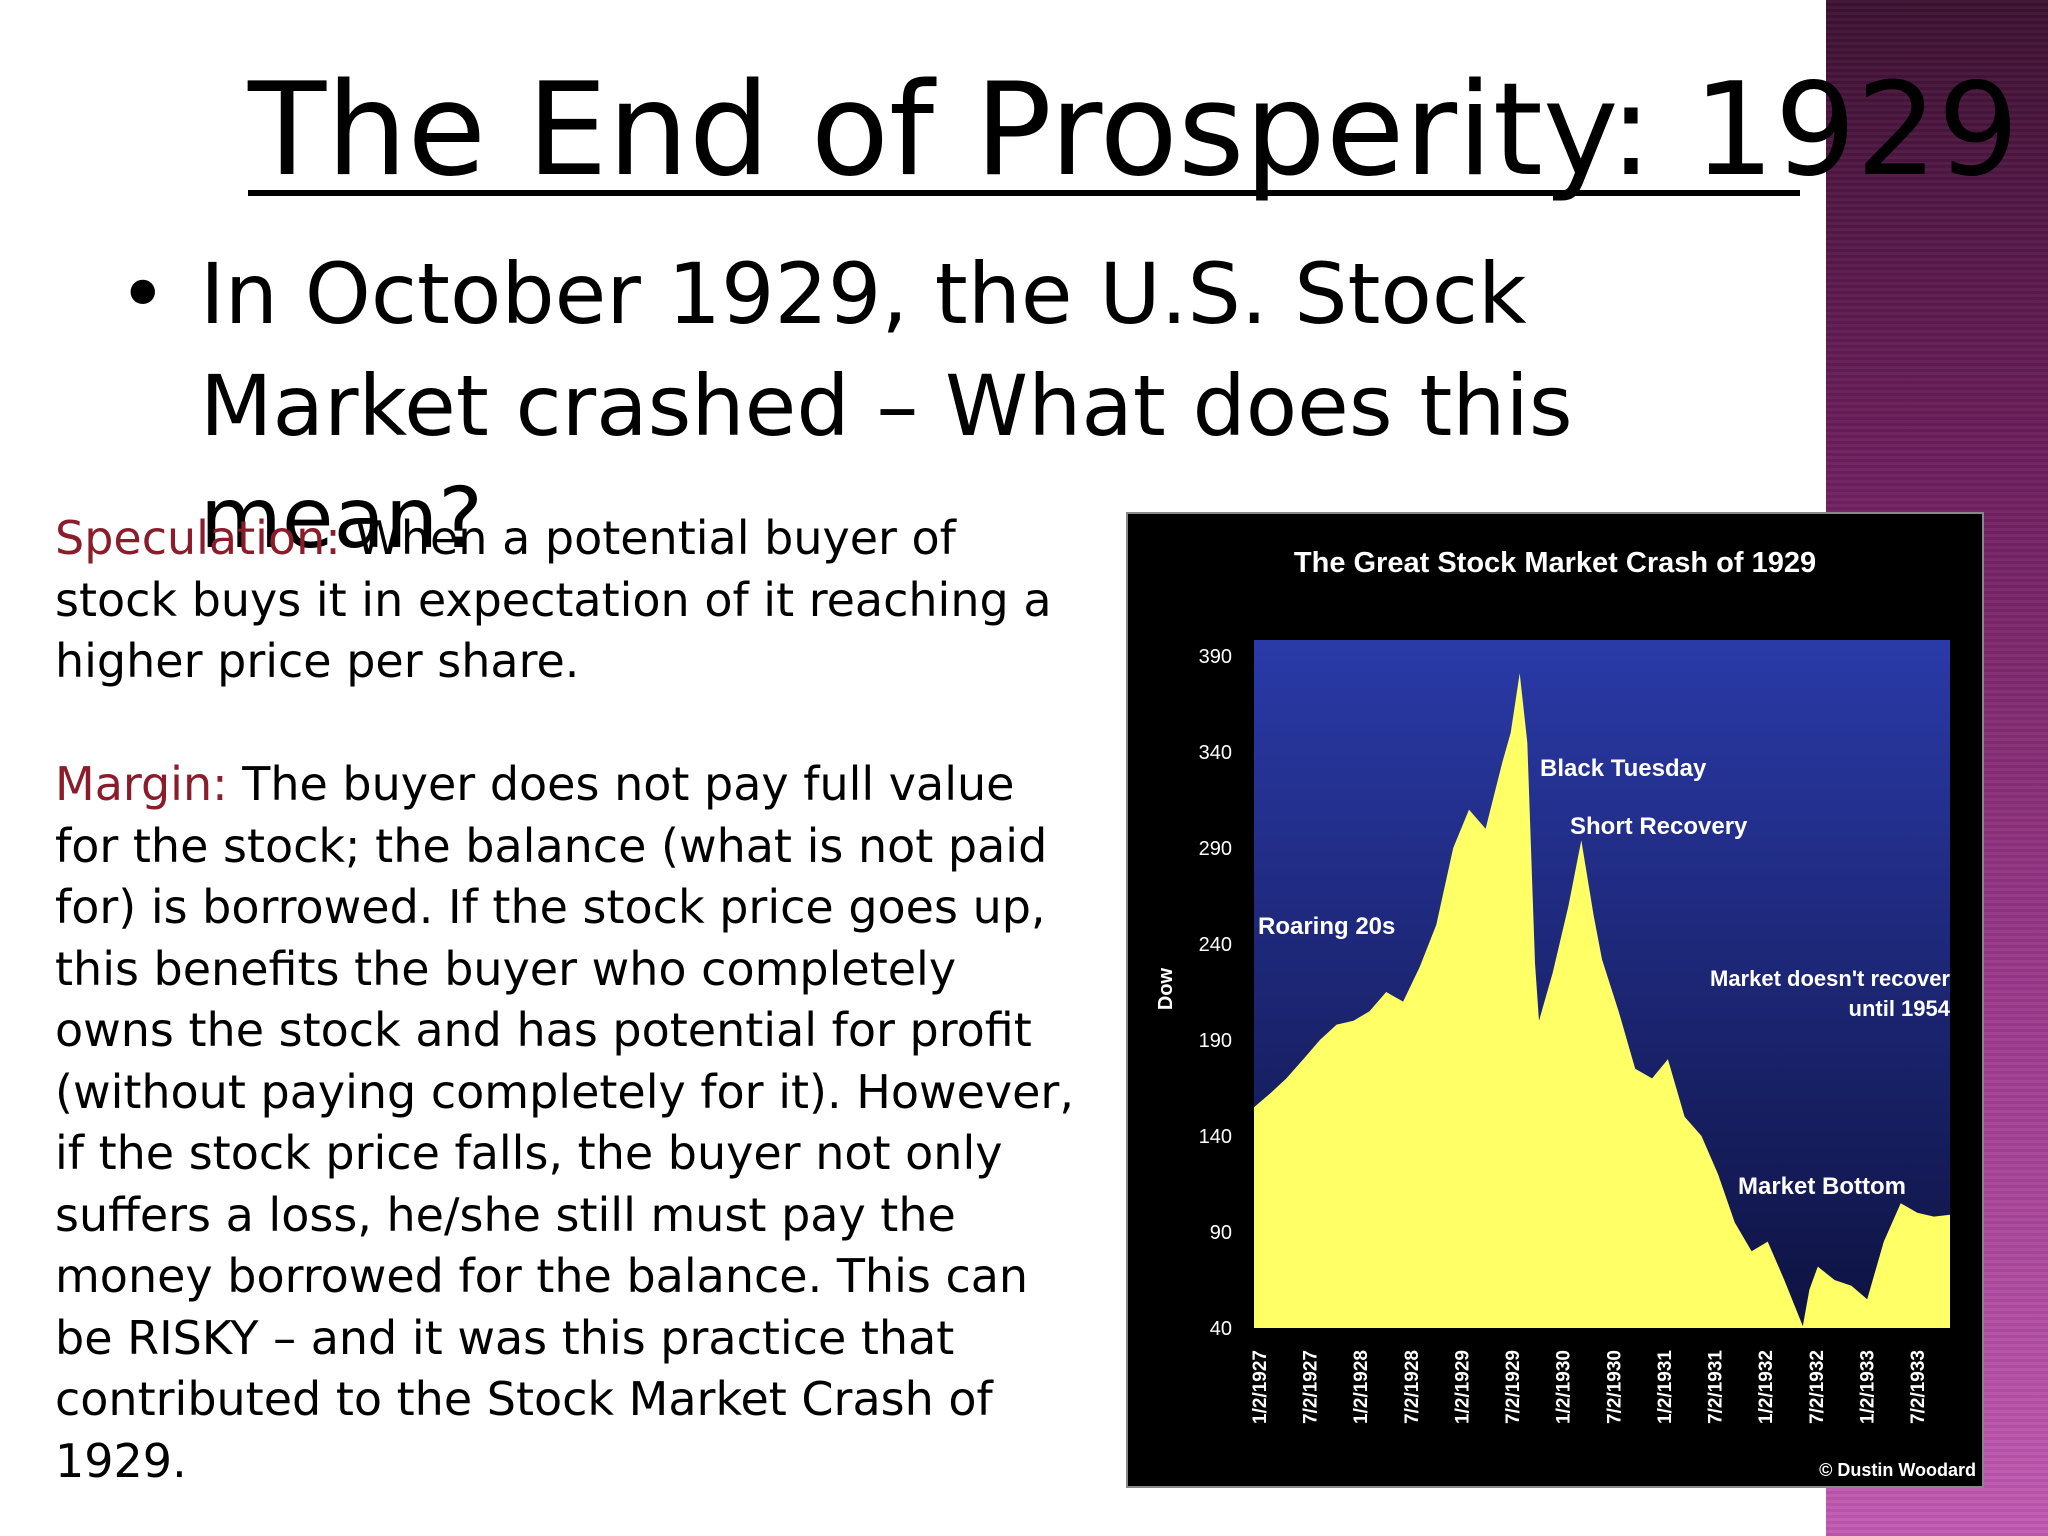 This screenshot has height=1536, width=2048. What do you see at coordinates (141, 784) in the screenshot?
I see `margin-term: Margin:` at bounding box center [141, 784].